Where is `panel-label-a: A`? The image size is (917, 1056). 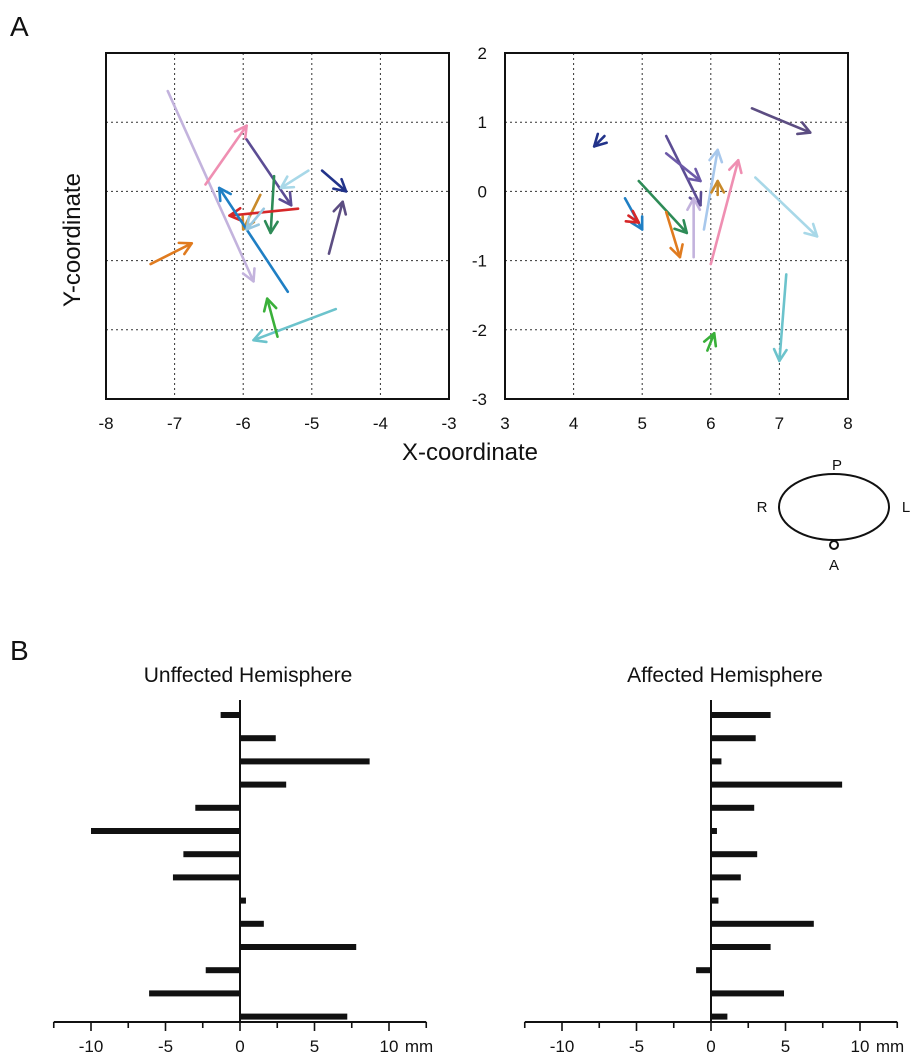 panel-label-a: A is located at coordinates (19, 26).